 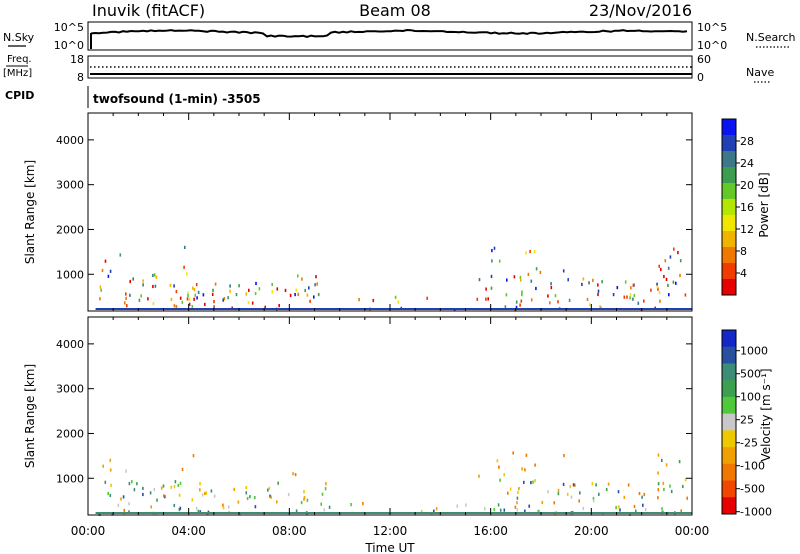 I want to click on colorbar-tick-label: 25, so click(x=747, y=420).